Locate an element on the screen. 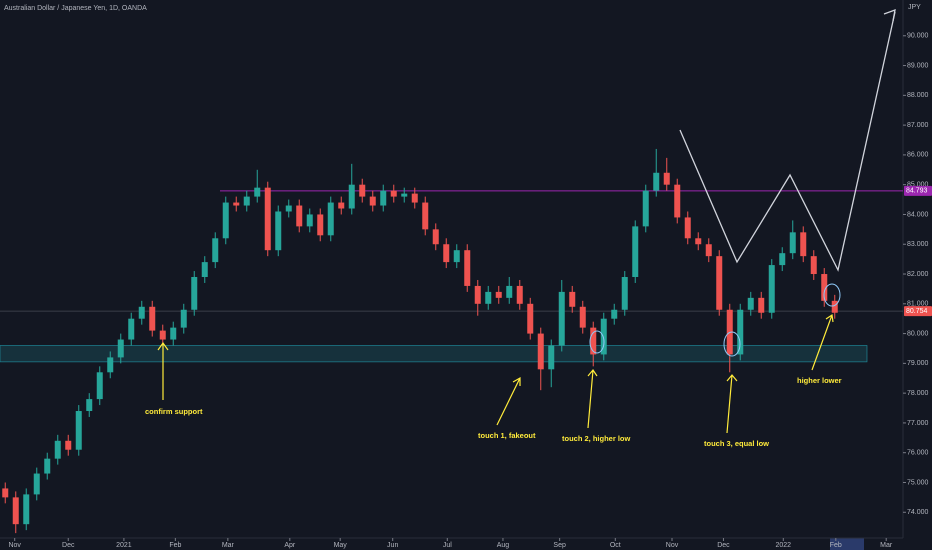  projection-path is located at coordinates (787, 141).